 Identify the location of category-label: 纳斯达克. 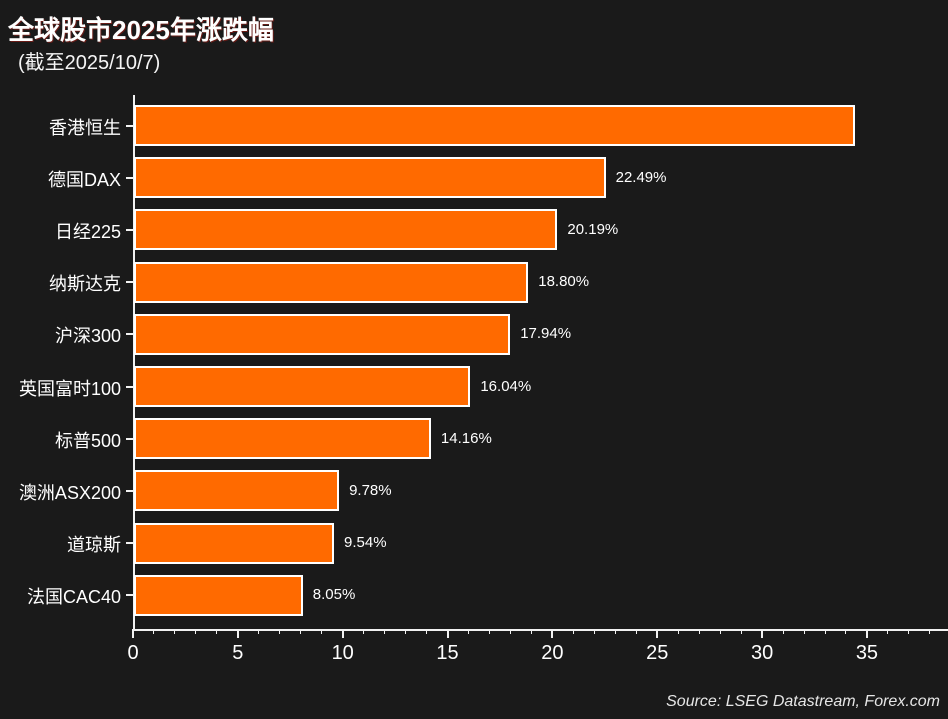
(85, 284).